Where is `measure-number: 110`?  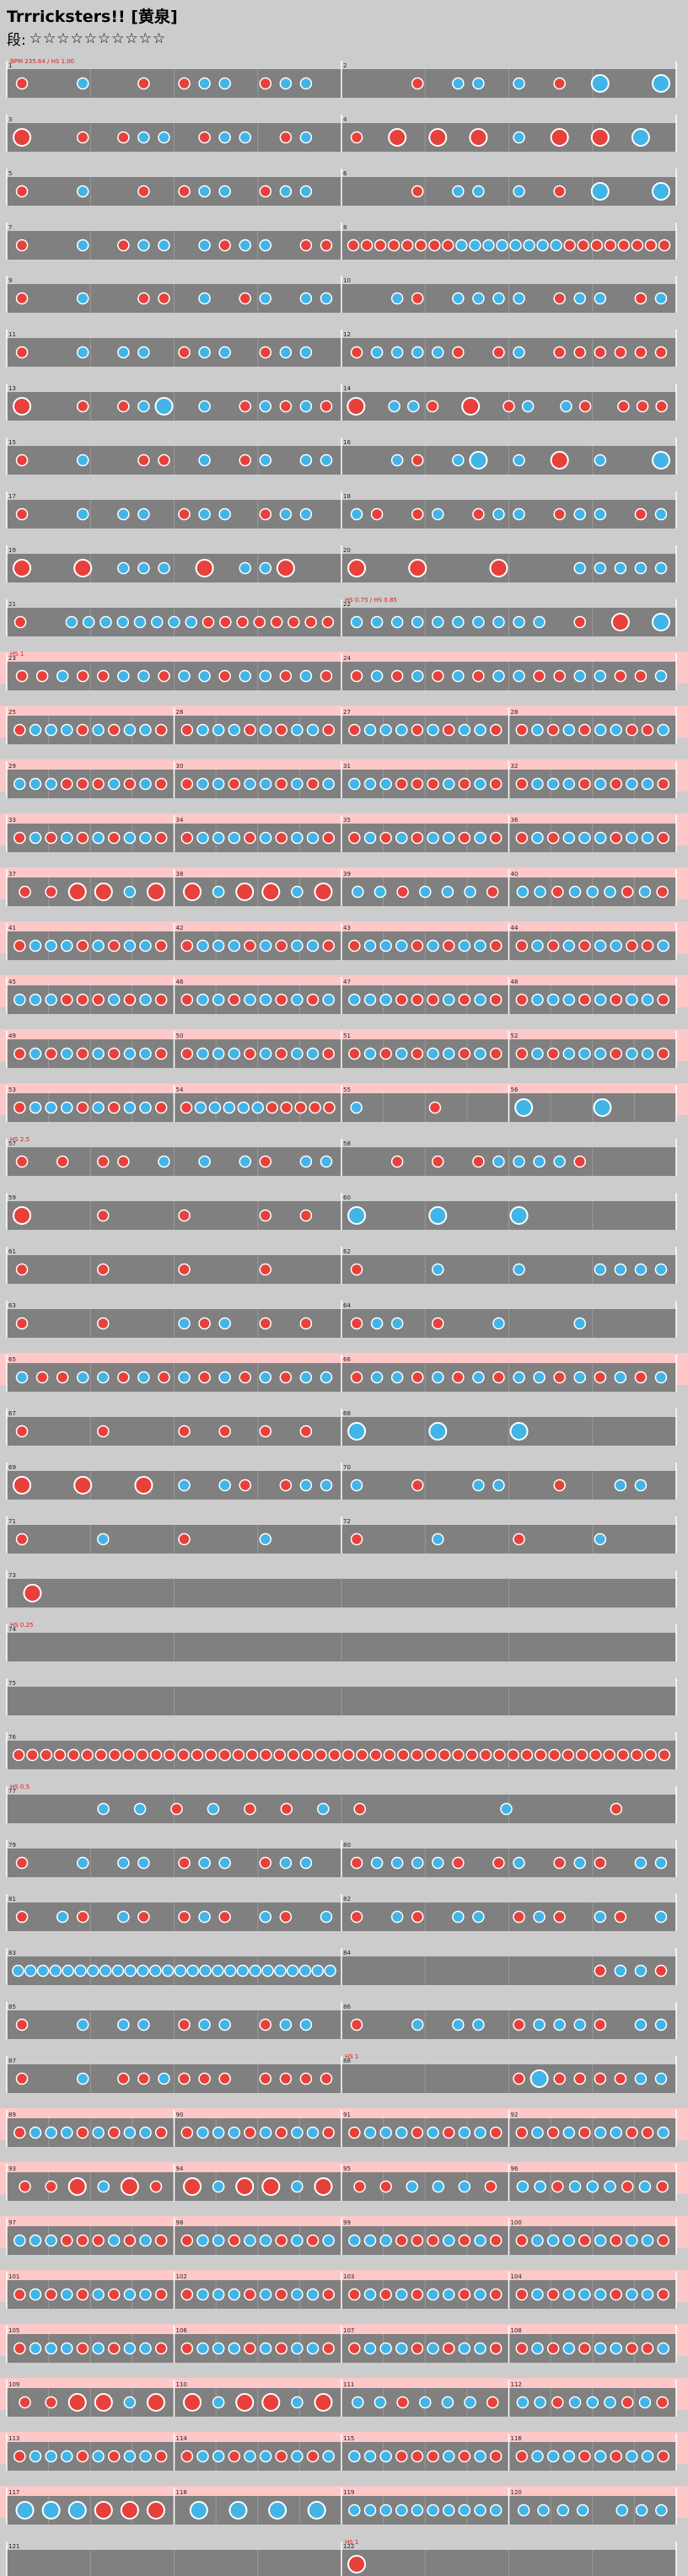 measure-number: 110 is located at coordinates (182, 2384).